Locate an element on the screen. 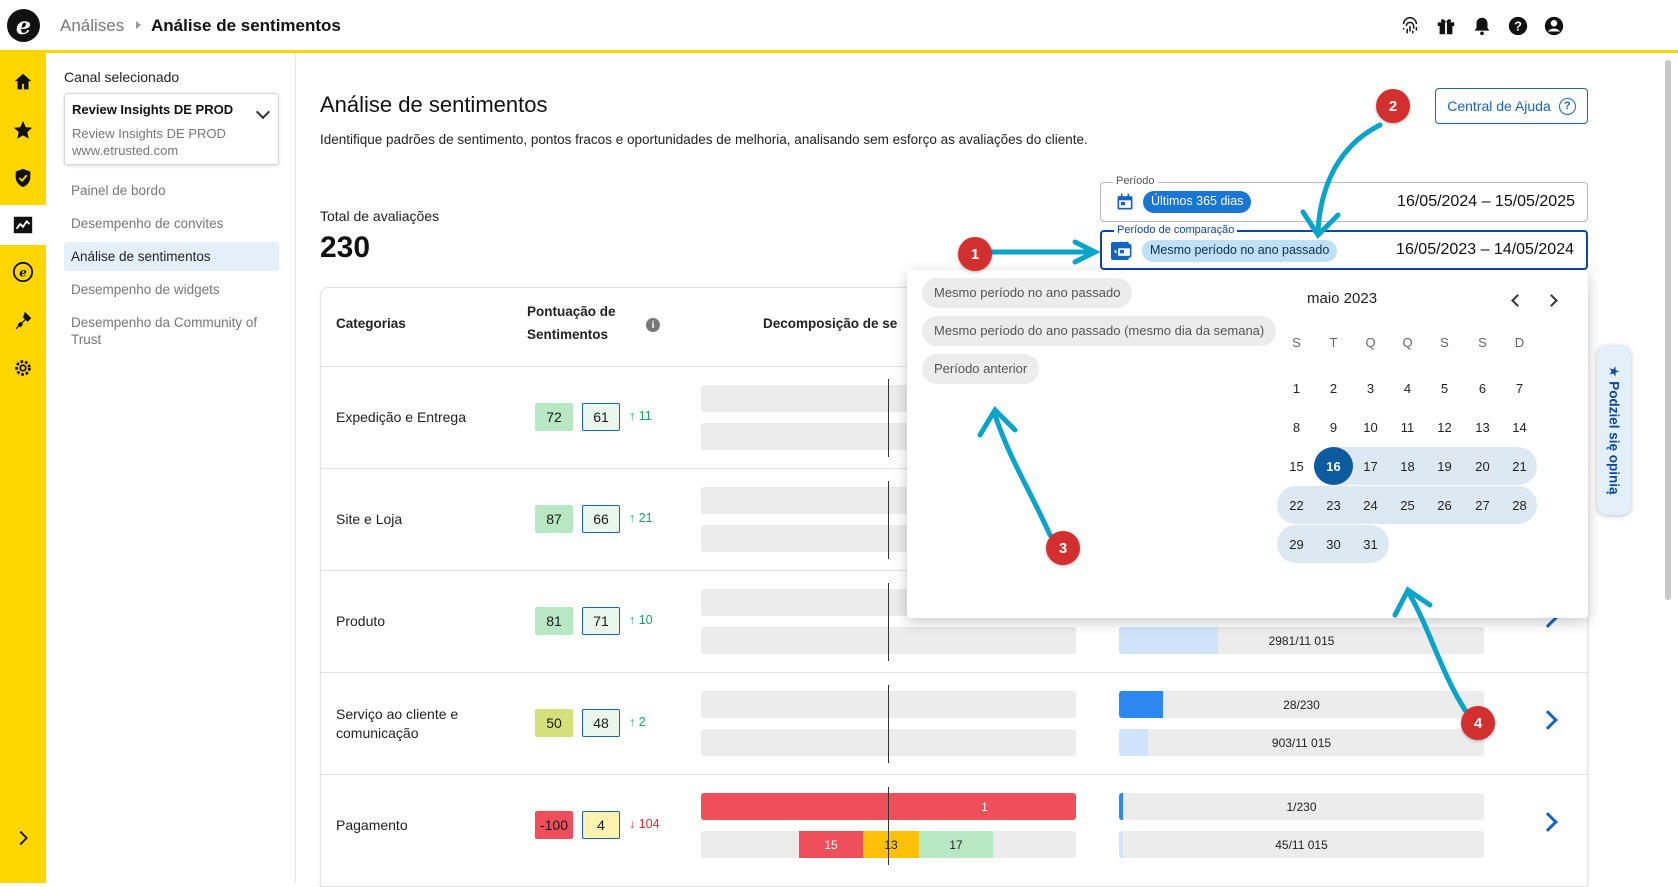 Image resolution: width=1678 pixels, height=887 pixels. share-label: 1/230 is located at coordinates (1301, 806).